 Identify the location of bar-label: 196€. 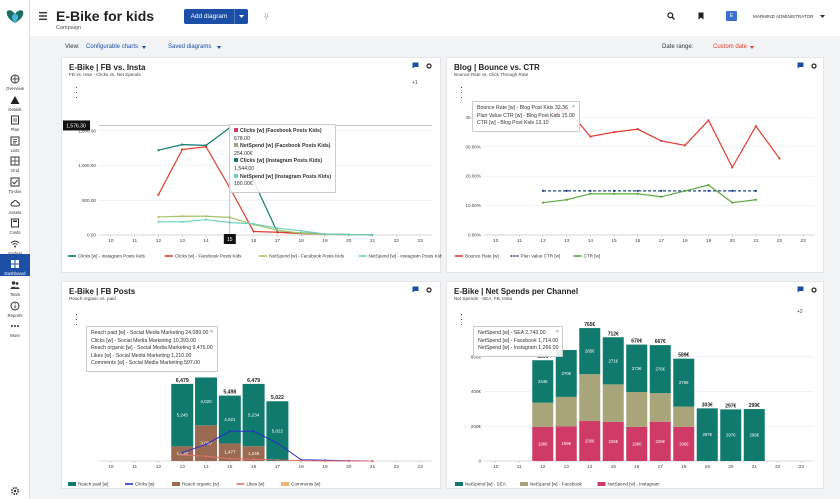
(543, 443).